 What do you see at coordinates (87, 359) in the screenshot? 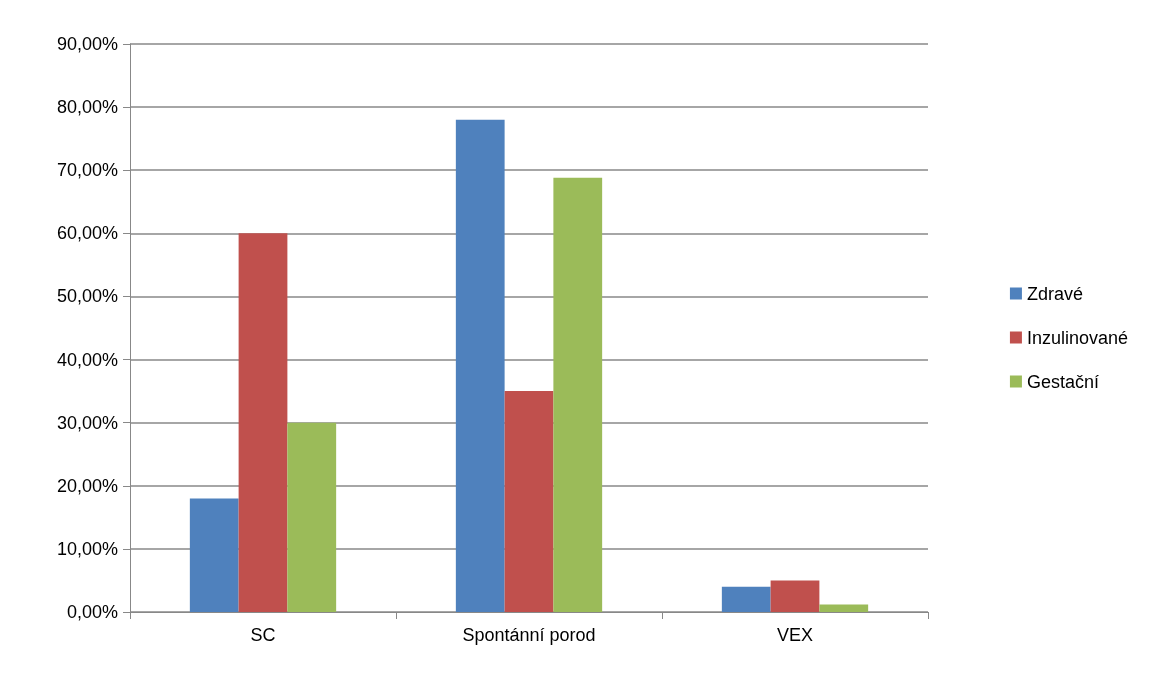
I see `y-tick-label: 40,00%` at bounding box center [87, 359].